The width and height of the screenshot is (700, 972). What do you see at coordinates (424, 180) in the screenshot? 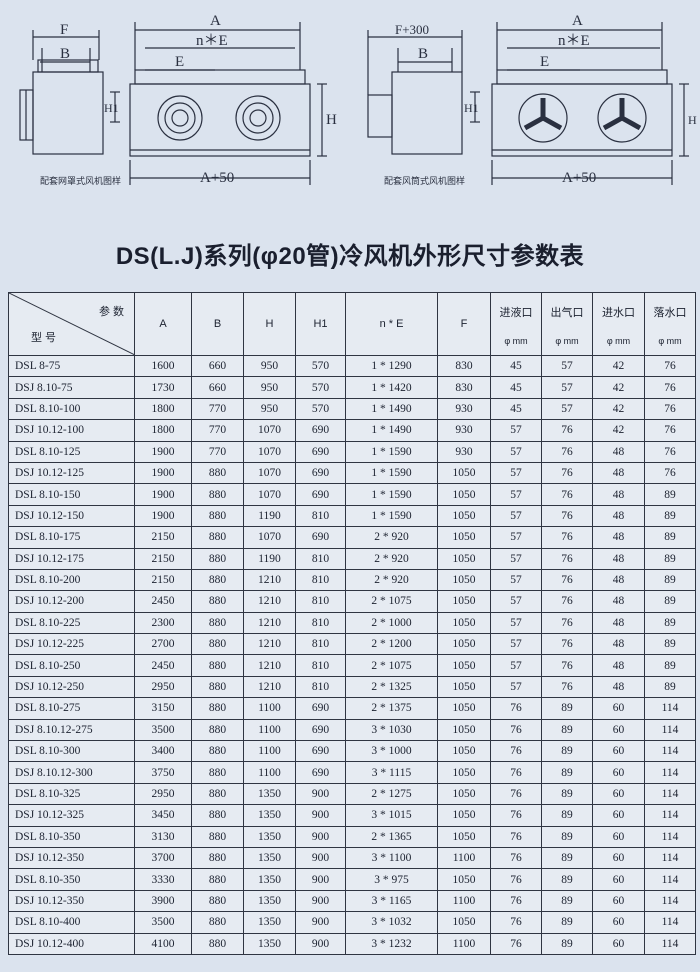
I see `caption-duct-fan: 配套风筒式风机图样` at bounding box center [424, 180].